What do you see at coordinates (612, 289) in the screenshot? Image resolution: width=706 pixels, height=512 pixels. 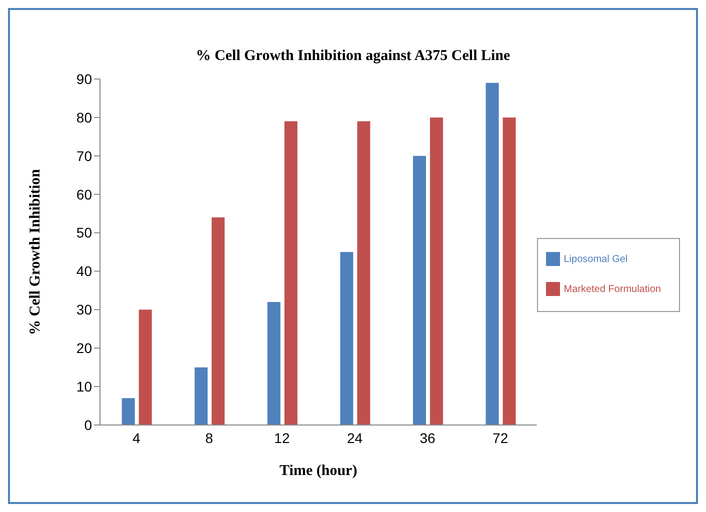 I see `legend-label: Marketed Formulation` at bounding box center [612, 289].